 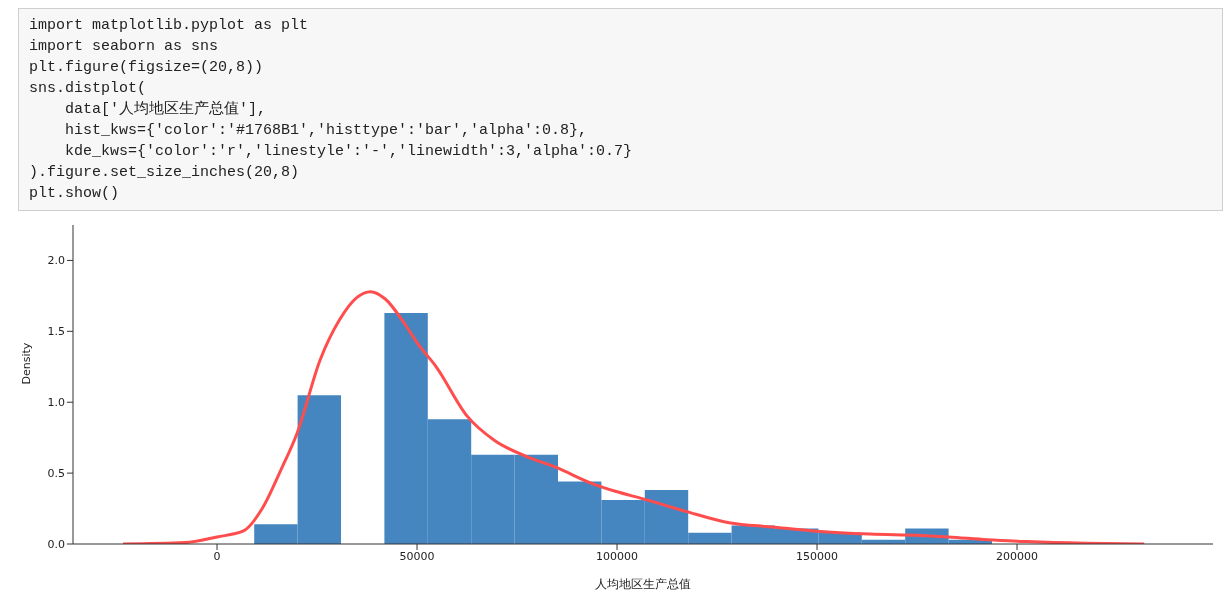 What do you see at coordinates (417, 556) in the screenshot?
I see `x-tick-label: 50000` at bounding box center [417, 556].